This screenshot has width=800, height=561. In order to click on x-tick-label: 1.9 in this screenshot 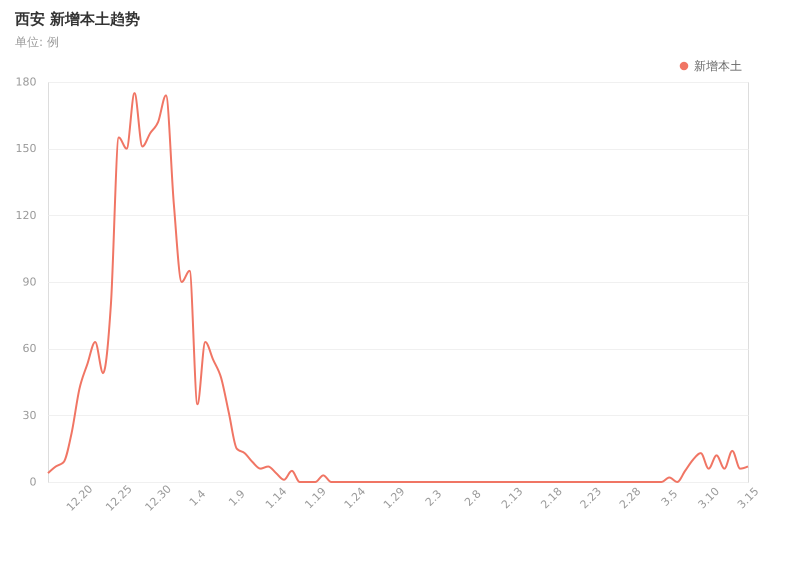, I will do `click(237, 498)`.